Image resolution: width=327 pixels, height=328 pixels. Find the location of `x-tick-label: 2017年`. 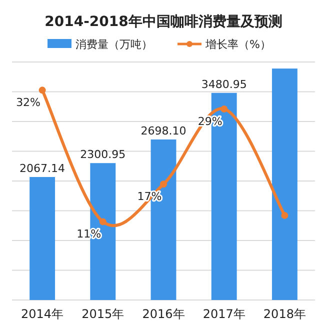

x-tick-label: 2017年 is located at coordinates (224, 314).